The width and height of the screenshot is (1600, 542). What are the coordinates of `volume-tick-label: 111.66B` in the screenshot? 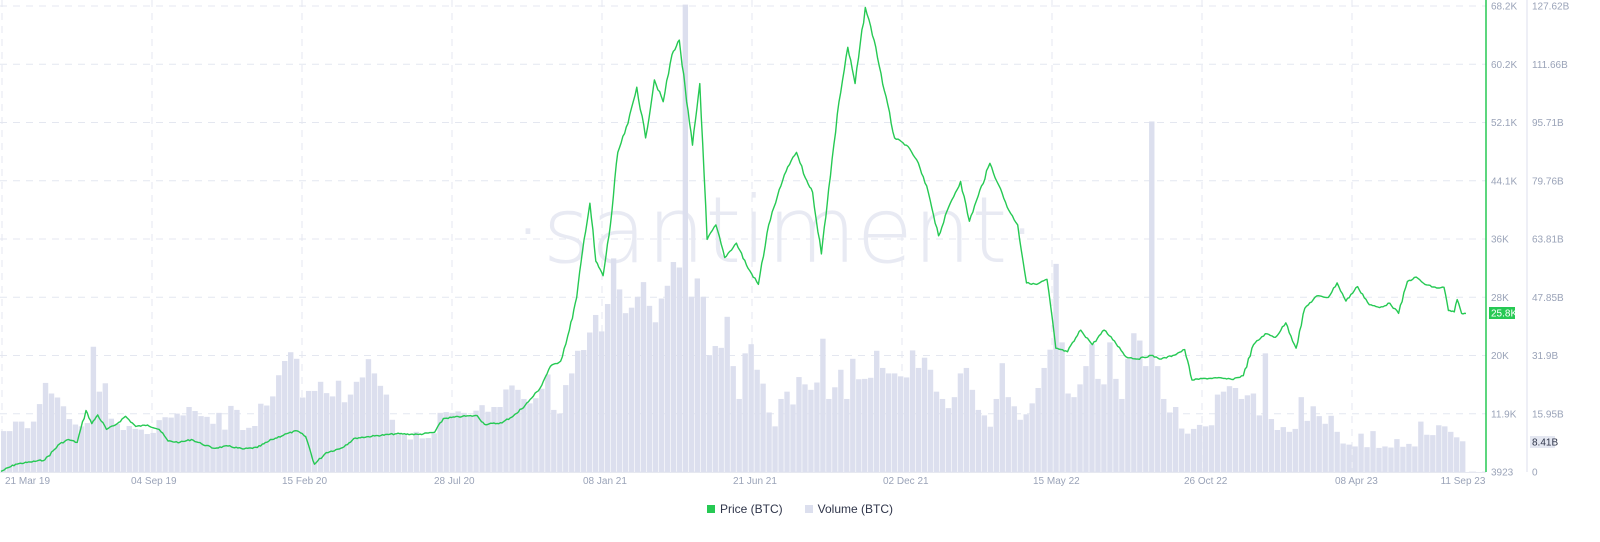 It's located at (1550, 65).